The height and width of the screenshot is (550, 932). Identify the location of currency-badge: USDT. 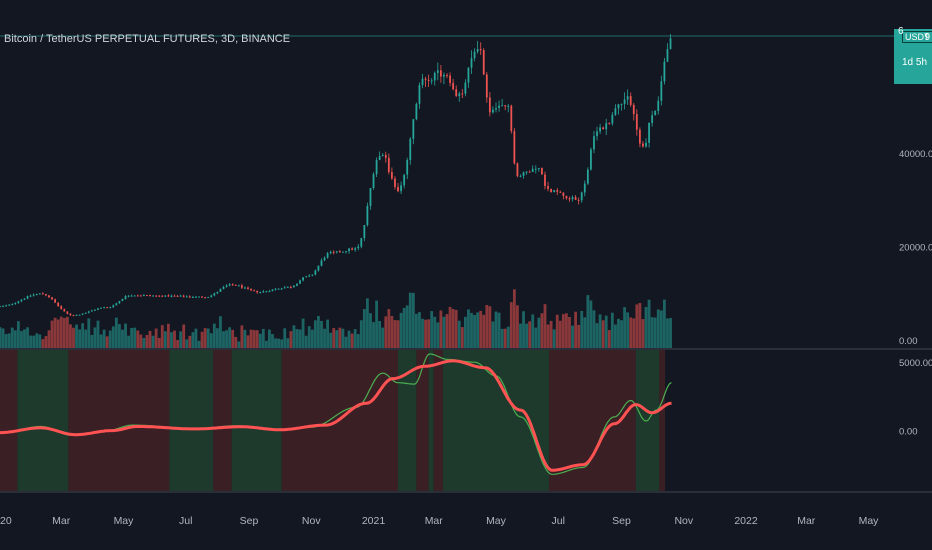
(917, 37).